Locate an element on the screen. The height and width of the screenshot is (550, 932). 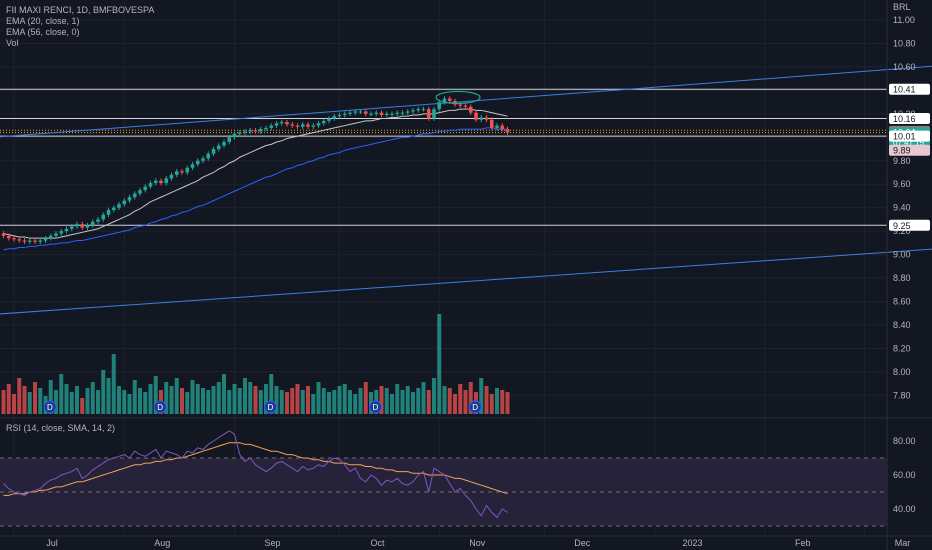
price-tick-label: 9.00 is located at coordinates (902, 255).